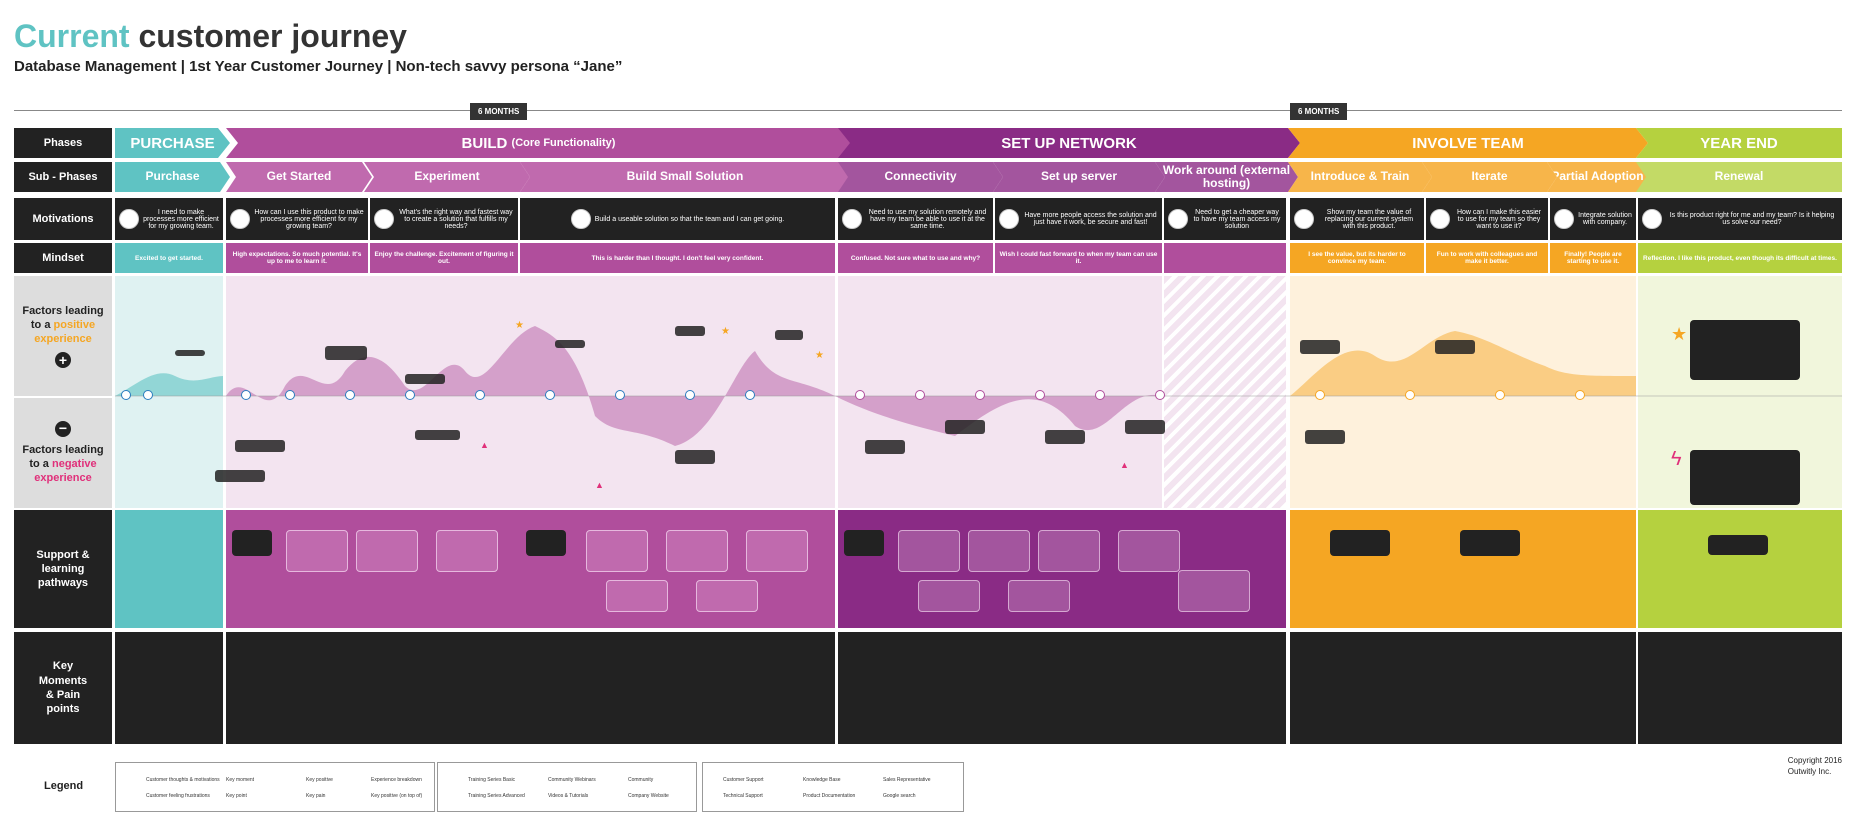 Image resolution: width=1856 pixels, height=820 pixels. What do you see at coordinates (172, 177) in the screenshot?
I see `subphase-purchase: Purchase` at bounding box center [172, 177].